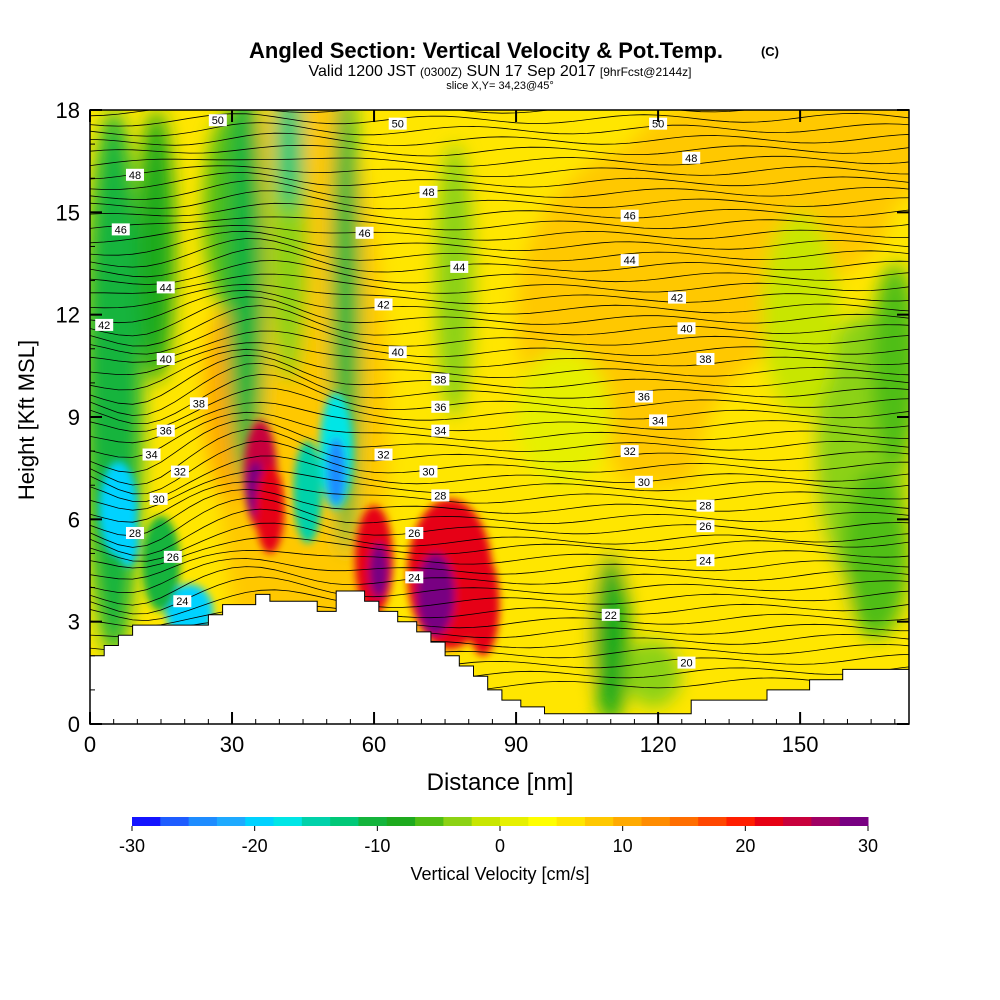 Image resolution: width=1000 pixels, height=1000 pixels. I want to click on velocity-cores, so click(299, 524).